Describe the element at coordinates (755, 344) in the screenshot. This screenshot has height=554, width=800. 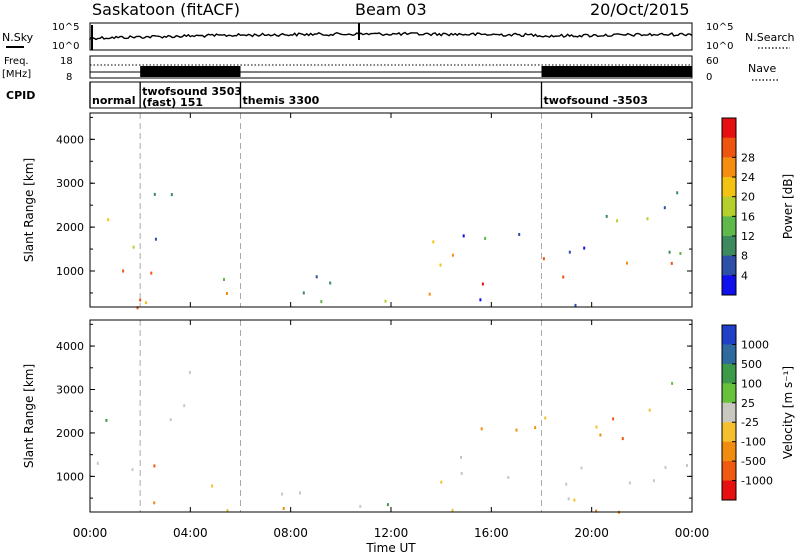
I see `colorbar-tick-label: 1000` at that location.